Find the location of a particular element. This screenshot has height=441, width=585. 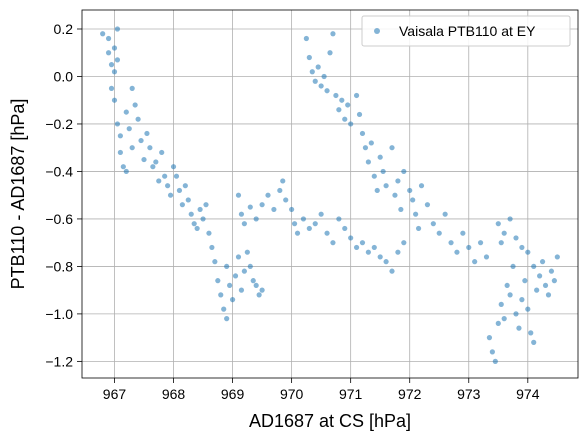

x-tick-label: 974 is located at coordinates (528, 394).